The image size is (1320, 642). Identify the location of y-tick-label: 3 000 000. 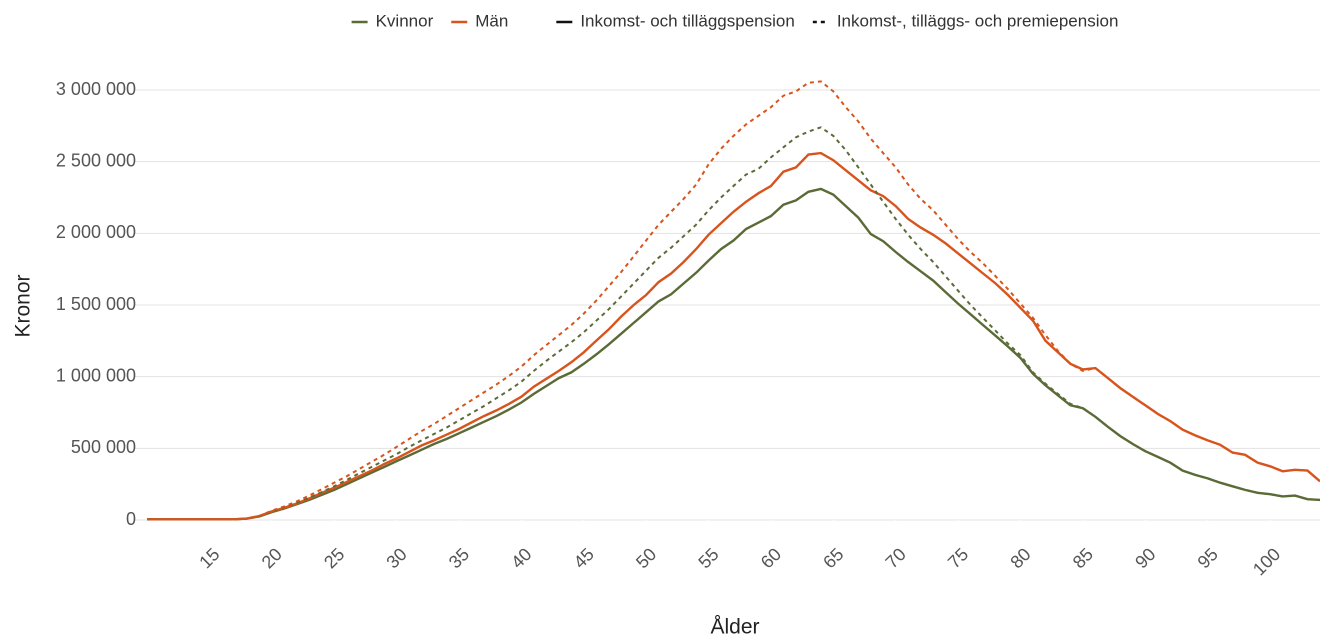
(96, 89).